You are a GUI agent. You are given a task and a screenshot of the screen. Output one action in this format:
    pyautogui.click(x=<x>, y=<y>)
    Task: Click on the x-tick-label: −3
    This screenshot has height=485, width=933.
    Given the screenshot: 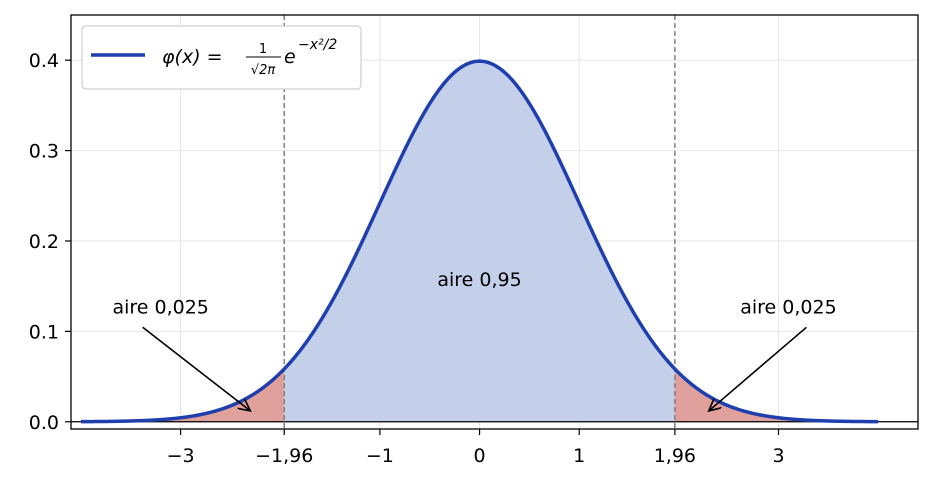 What is the action you would take?
    pyautogui.click(x=181, y=456)
    